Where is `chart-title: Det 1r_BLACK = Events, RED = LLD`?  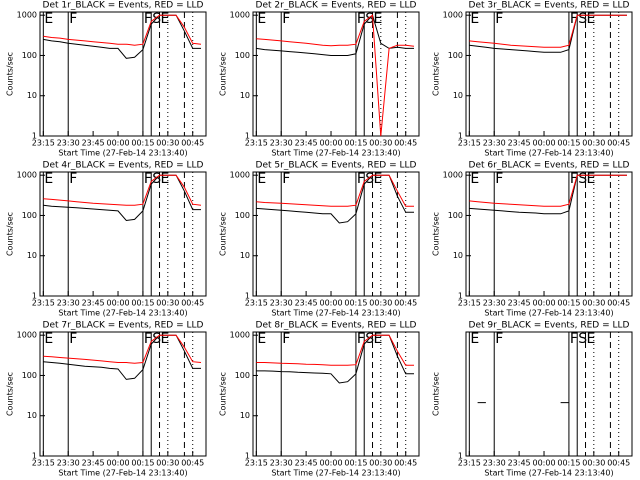
chart-title: Det 1r_BLACK = Events, RED = LLD is located at coordinates (123, 6).